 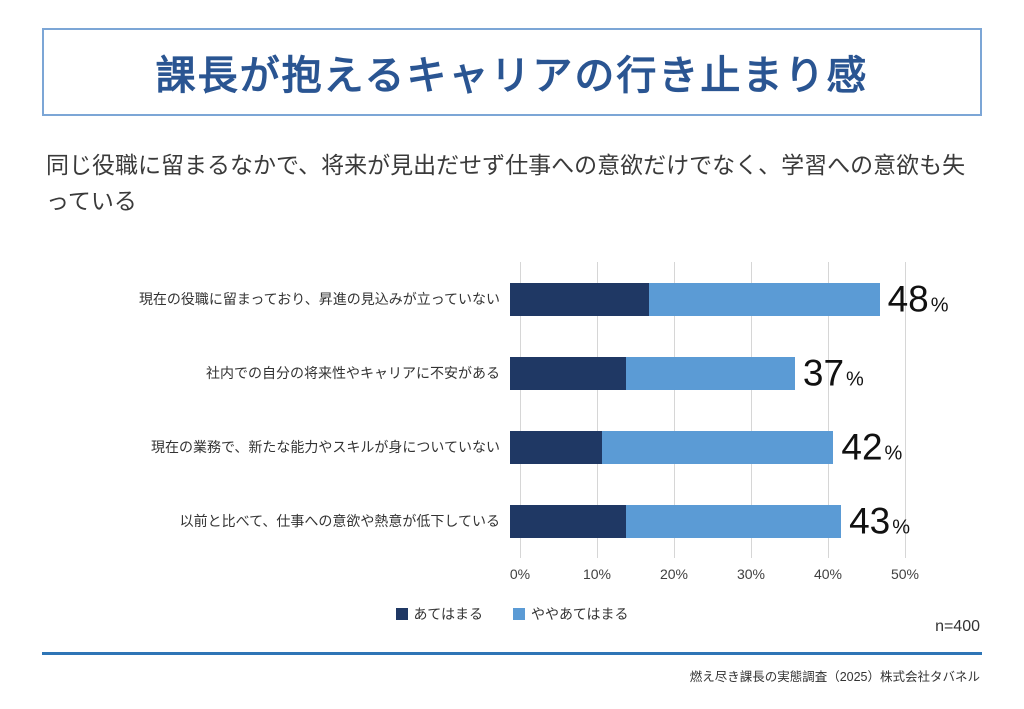 What do you see at coordinates (339, 521) in the screenshot?
I see `category-label: 以前と比べて、仕事への意欲や熱意が低下している` at bounding box center [339, 521].